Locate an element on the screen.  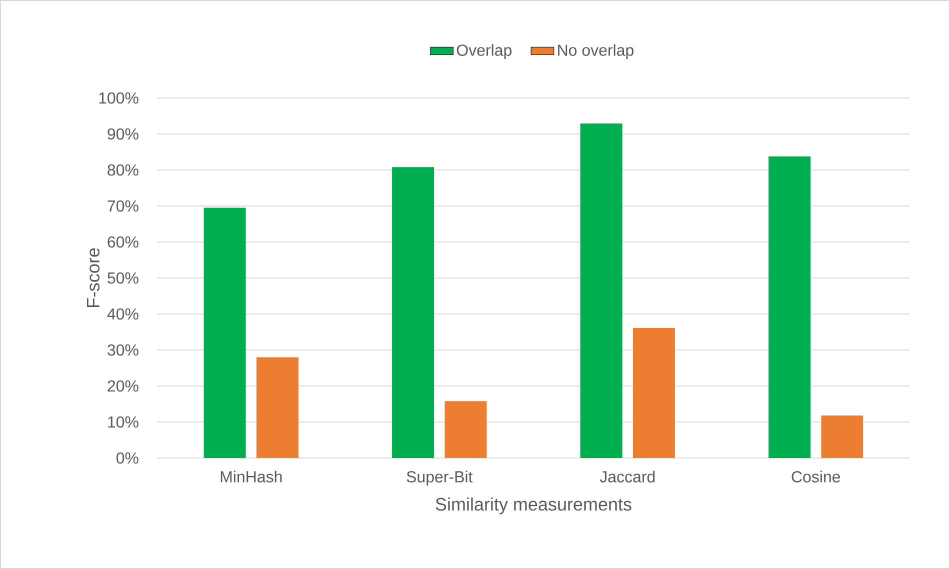
y-tick-label: 20% is located at coordinates (123, 386).